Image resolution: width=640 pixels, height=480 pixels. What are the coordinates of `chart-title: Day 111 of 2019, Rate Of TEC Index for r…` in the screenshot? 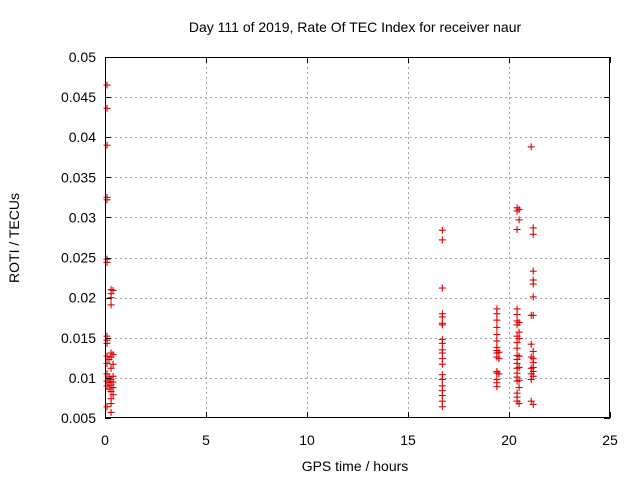 It's located at (355, 27).